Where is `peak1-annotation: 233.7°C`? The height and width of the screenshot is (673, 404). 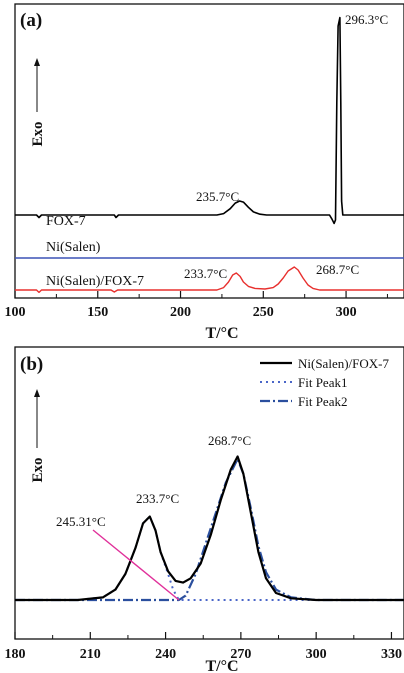 peak1-annotation: 233.7°C is located at coordinates (157, 498).